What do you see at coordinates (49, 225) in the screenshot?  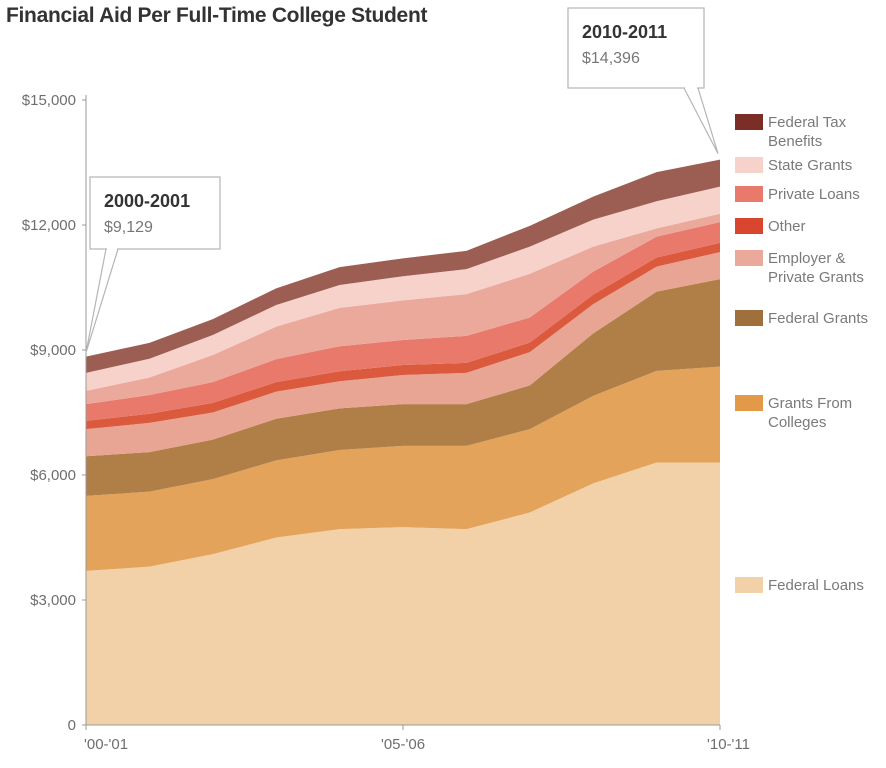 I see `y-tick-label: $12,000` at bounding box center [49, 225].